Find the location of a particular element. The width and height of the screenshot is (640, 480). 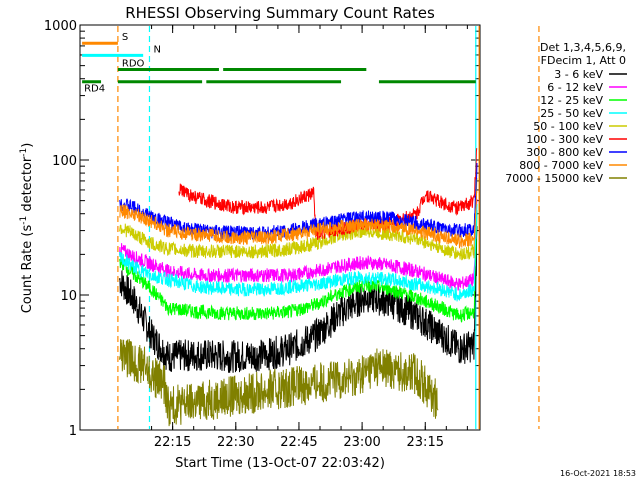

y-tick-label-2: 100 is located at coordinates (64, 161).